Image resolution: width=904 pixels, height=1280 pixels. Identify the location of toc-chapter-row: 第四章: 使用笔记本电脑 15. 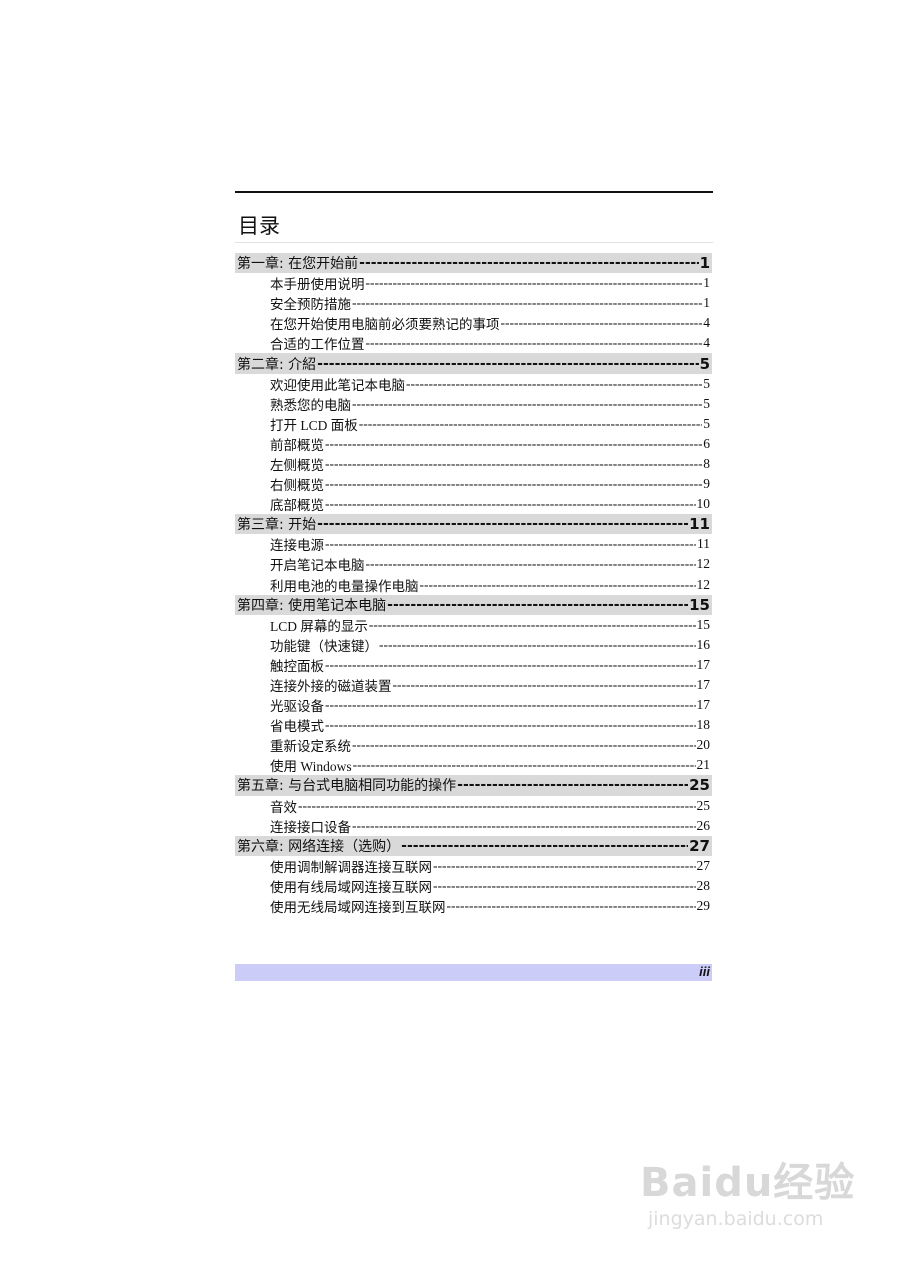
(473, 604).